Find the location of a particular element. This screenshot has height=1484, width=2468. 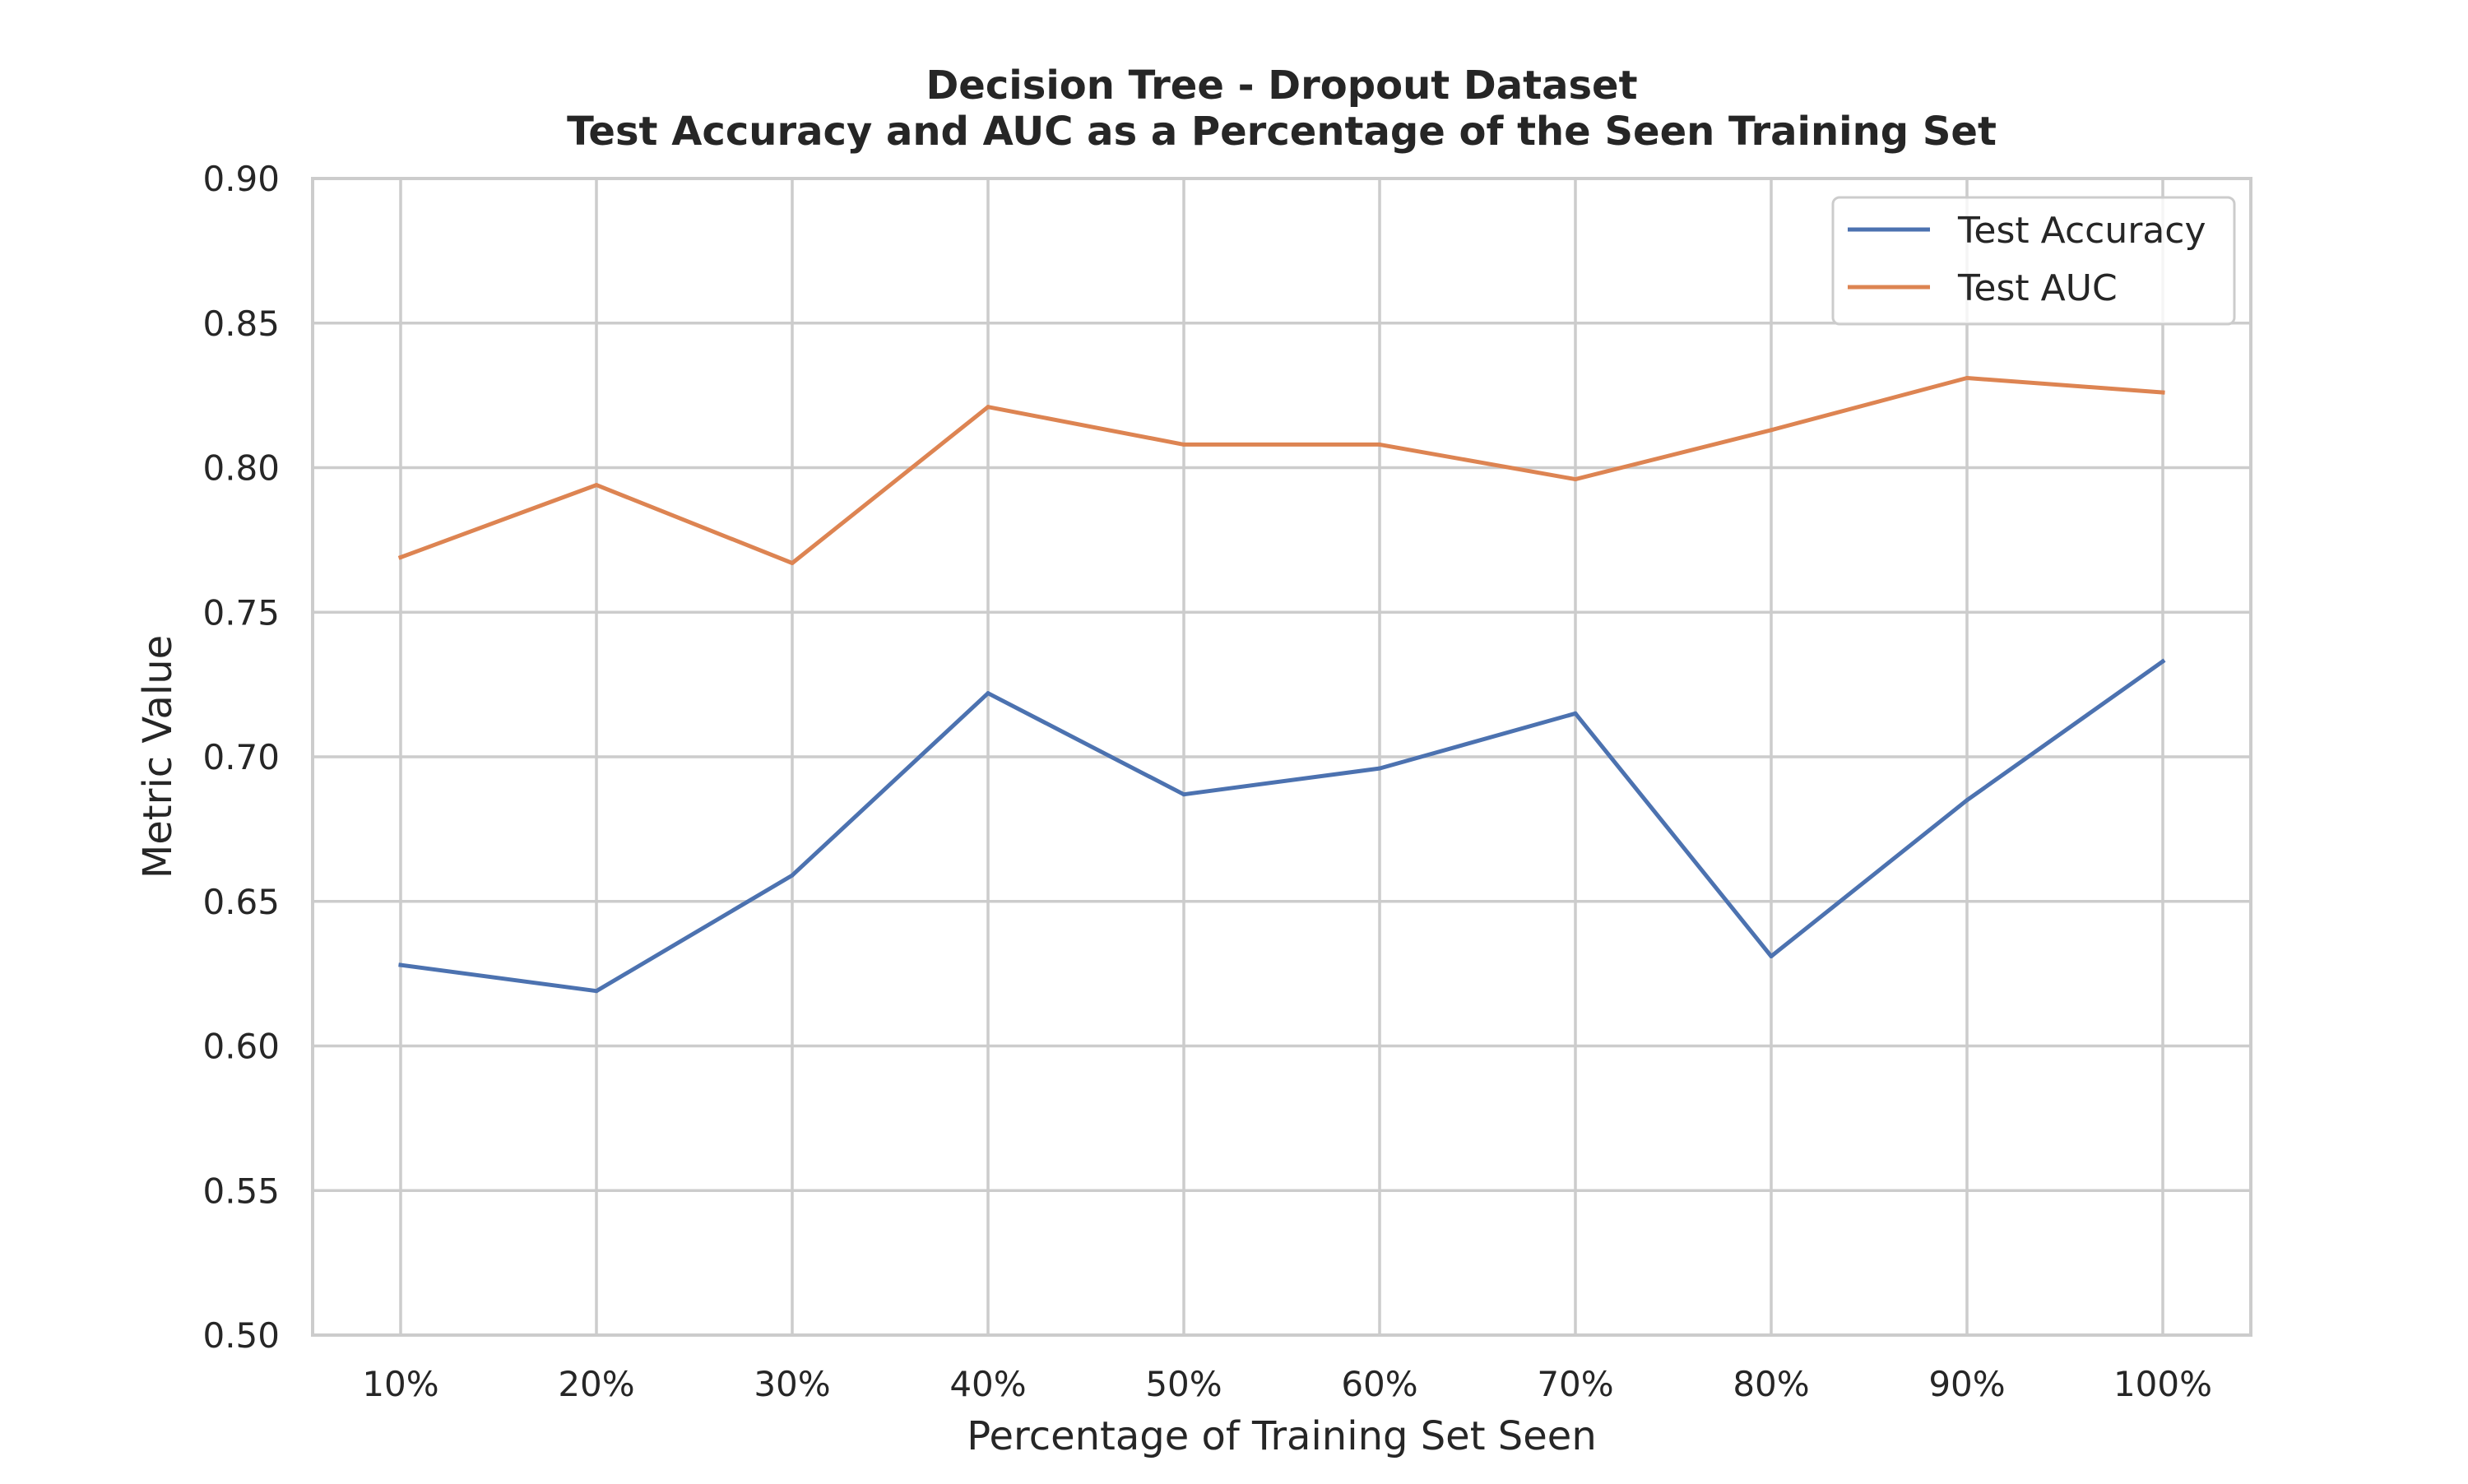

y-tick-label: 0.85 is located at coordinates (241, 324).